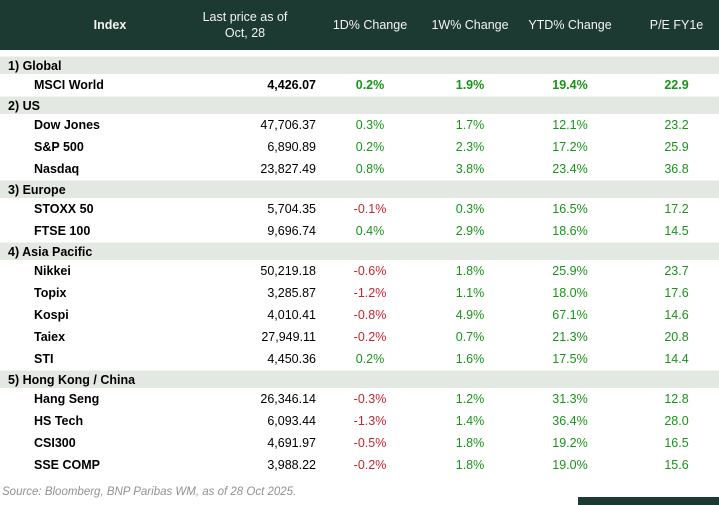 This screenshot has height=505, width=719. What do you see at coordinates (67, 399) in the screenshot?
I see `index-name: Hang Seng` at bounding box center [67, 399].